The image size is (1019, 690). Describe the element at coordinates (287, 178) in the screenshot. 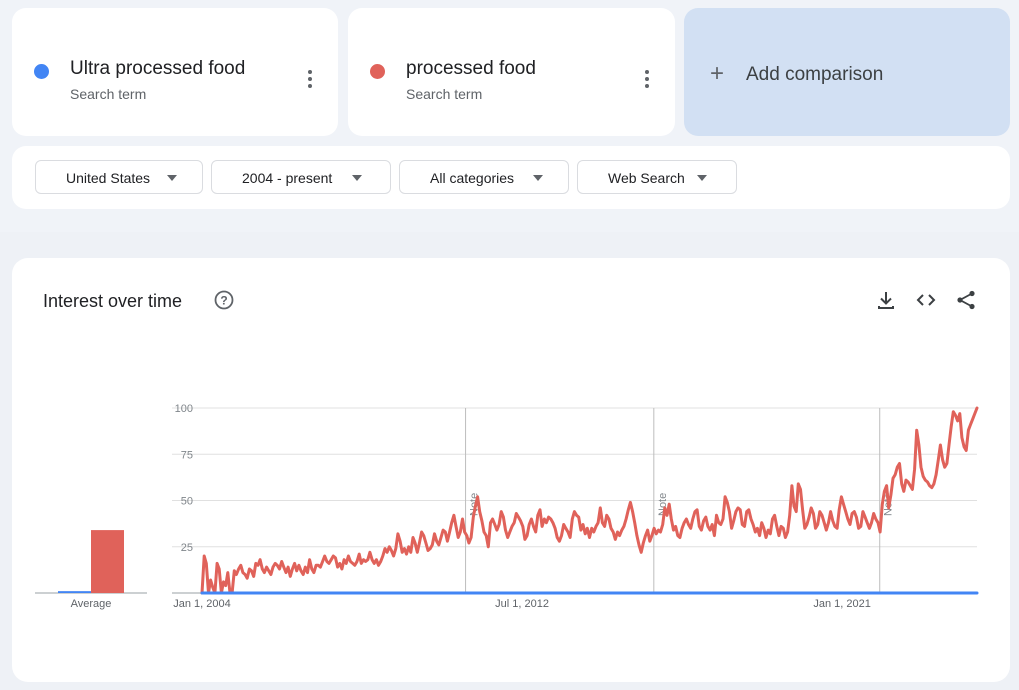

I see `time-range-label: 2004 - present` at that location.